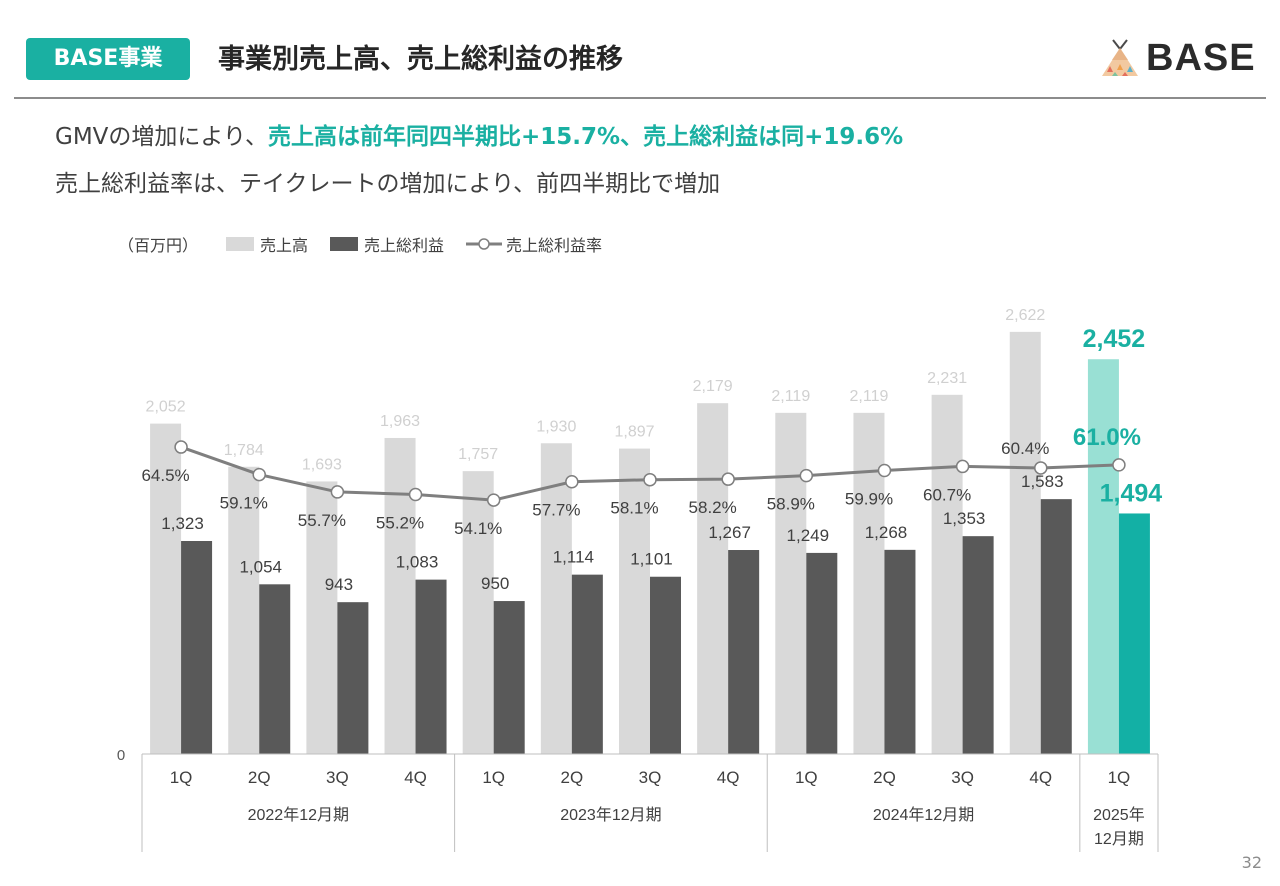  What do you see at coordinates (729, 532) in the screenshot?
I see `gross-profit-value-label: 1,267` at bounding box center [729, 532].